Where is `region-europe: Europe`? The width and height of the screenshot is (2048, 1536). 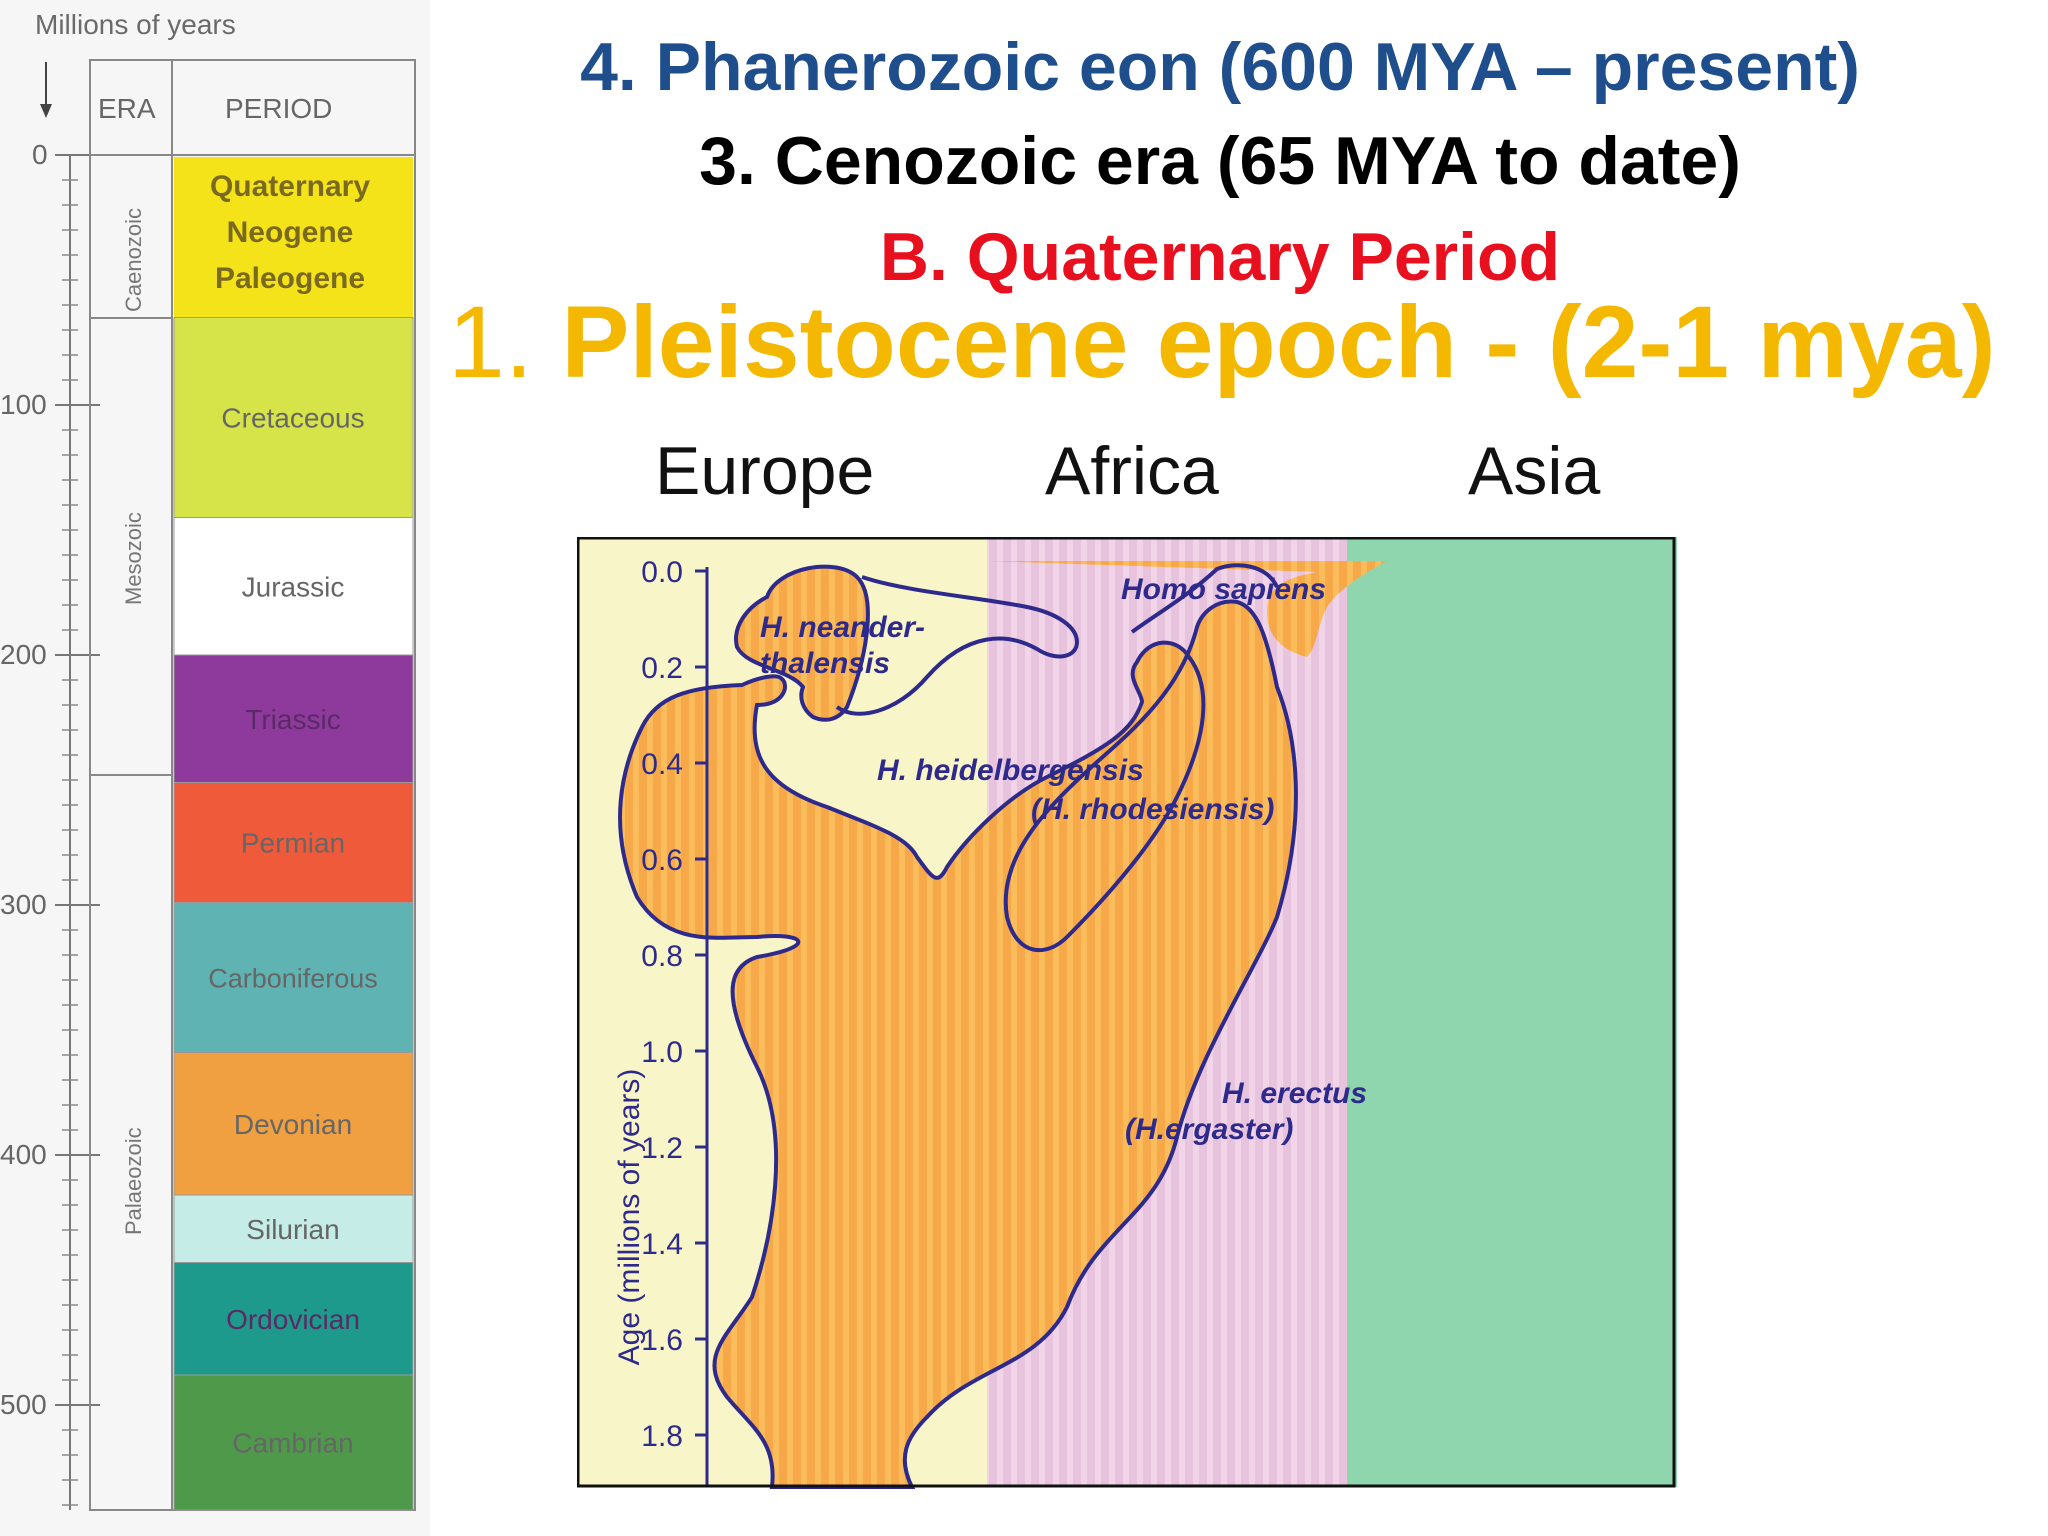
region-europe: Europe is located at coordinates (765, 471).